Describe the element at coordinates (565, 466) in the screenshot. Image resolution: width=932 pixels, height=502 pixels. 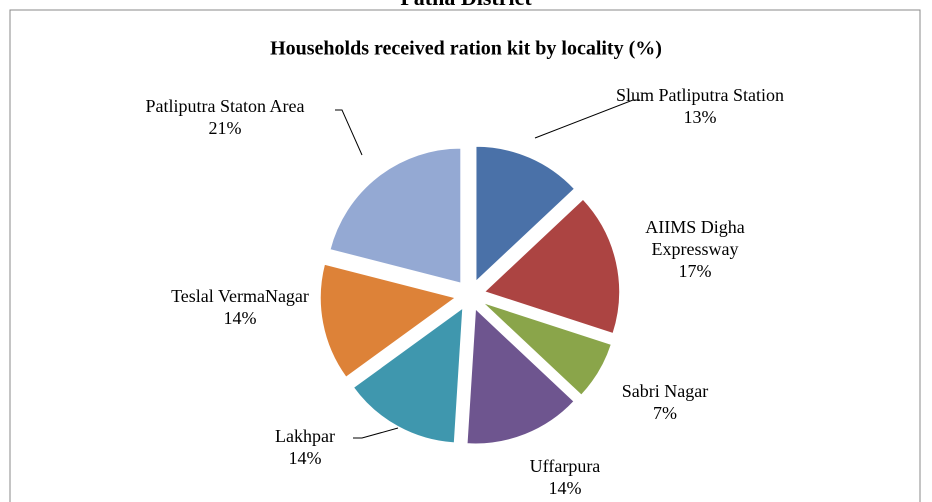
I see `slice-name: Uffarpura` at that location.